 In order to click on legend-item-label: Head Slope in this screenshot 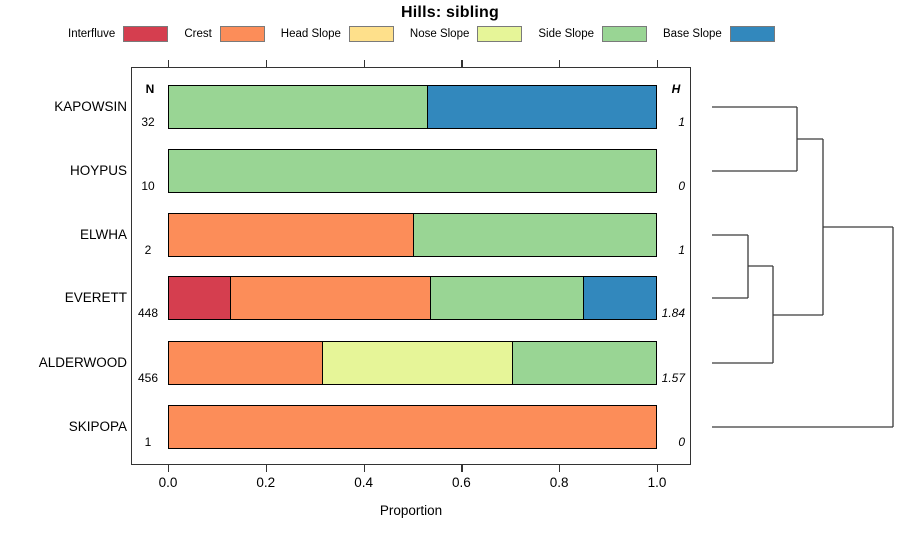, I will do `click(310, 33)`.